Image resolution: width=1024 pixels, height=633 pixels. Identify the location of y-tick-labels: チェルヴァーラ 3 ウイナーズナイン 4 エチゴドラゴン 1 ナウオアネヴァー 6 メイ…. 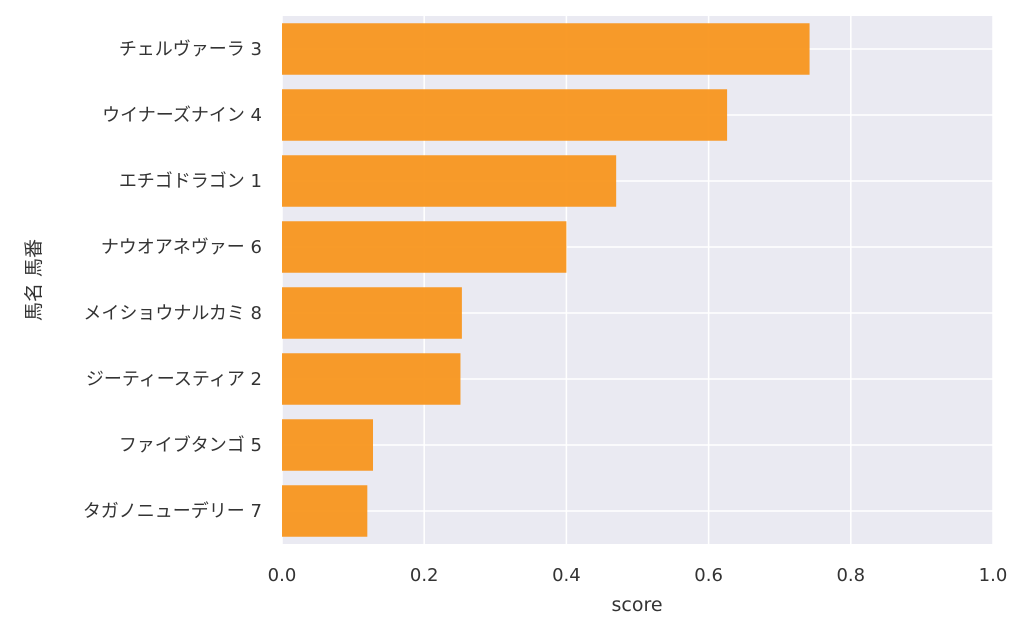
(172, 280).